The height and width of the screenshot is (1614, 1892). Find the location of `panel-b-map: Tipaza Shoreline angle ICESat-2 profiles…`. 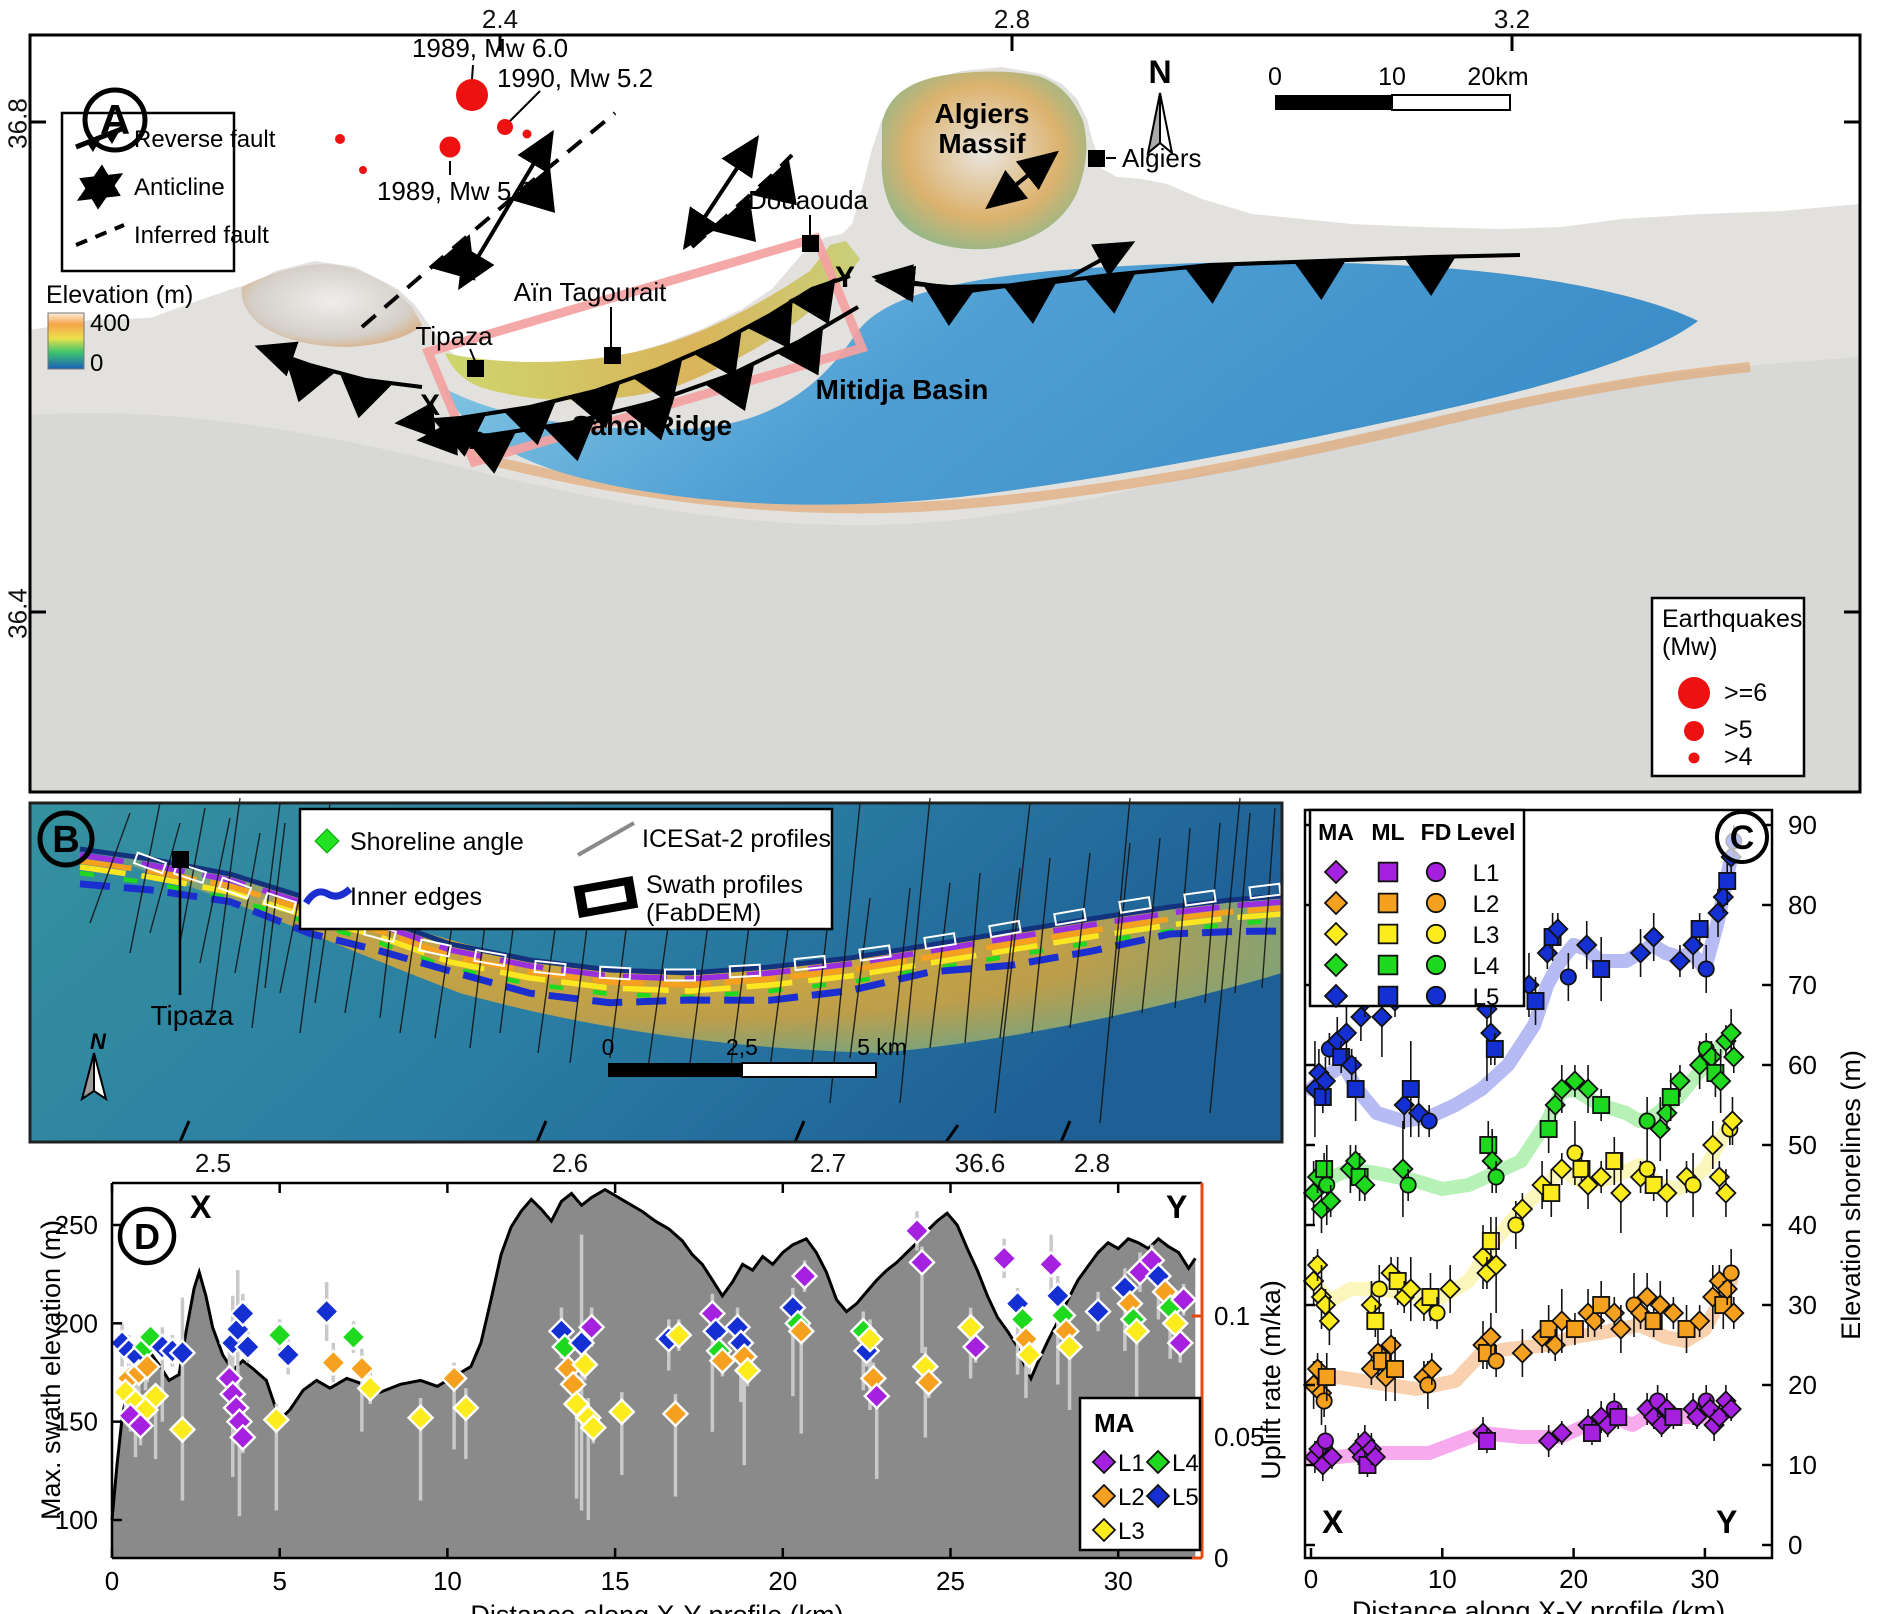

panel-b-map: Tipaza Shoreline angle ICESat-2 profiles… is located at coordinates (656, 970).